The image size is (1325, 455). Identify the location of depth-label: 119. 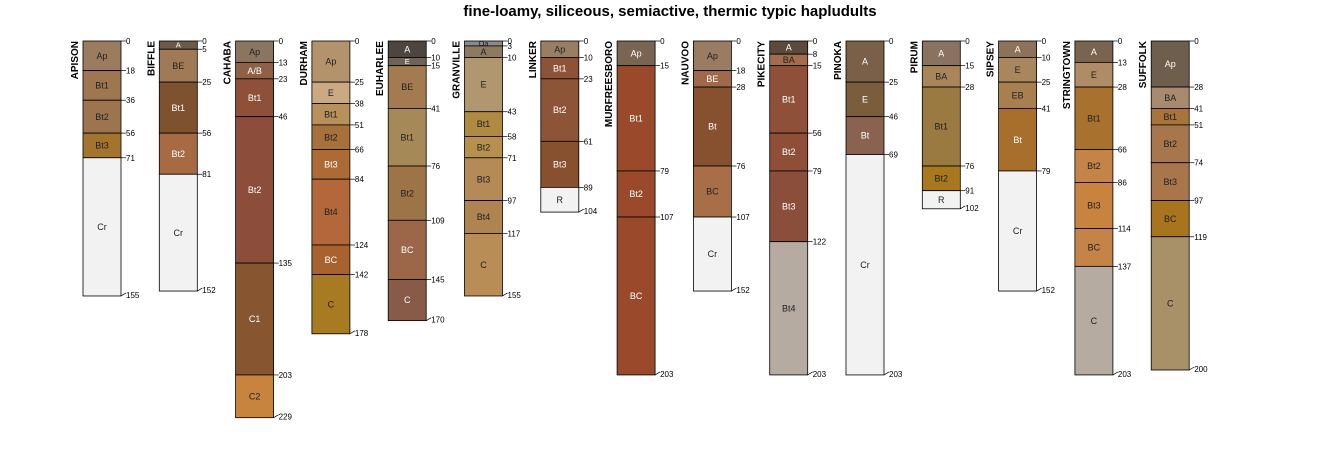
(1200, 237).